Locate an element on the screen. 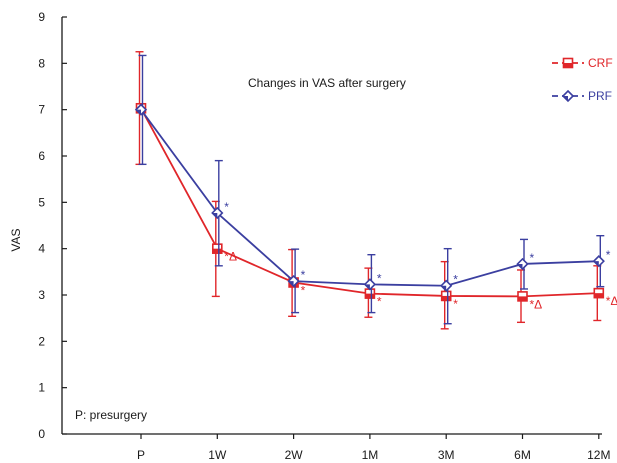 The height and width of the screenshot is (463, 617). y-tick-label: 8 is located at coordinates (41, 63).